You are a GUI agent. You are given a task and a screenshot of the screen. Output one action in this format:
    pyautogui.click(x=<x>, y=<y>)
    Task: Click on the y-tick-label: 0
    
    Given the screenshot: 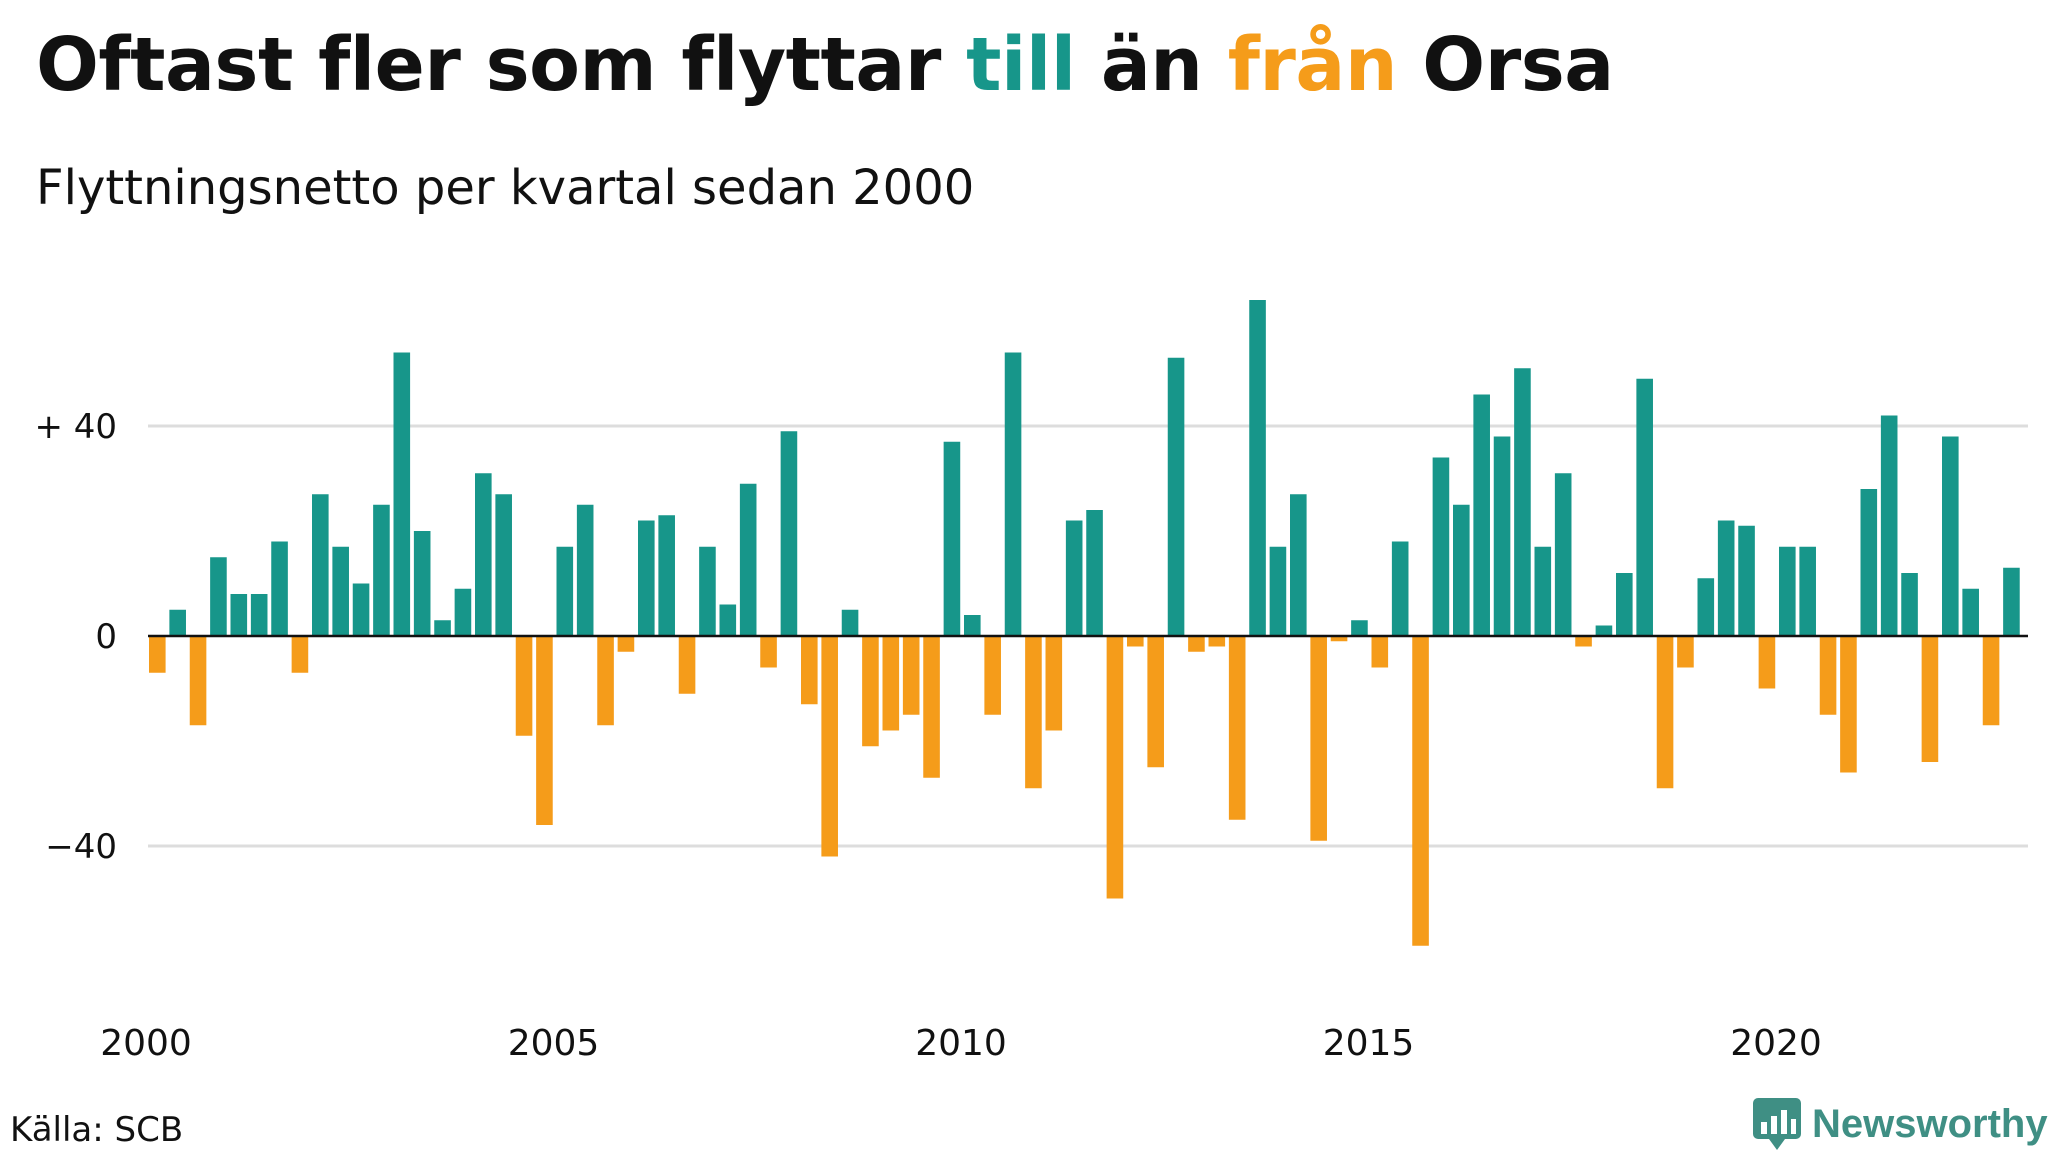 What is the action you would take?
    pyautogui.click(x=106, y=637)
    